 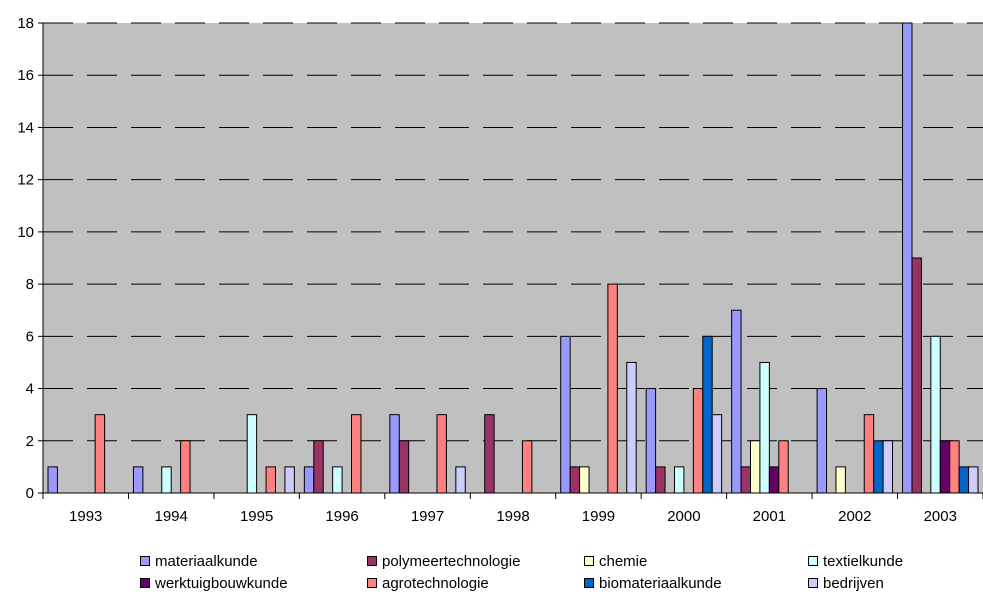 I want to click on y-tick-label: 6, so click(x=30, y=336).